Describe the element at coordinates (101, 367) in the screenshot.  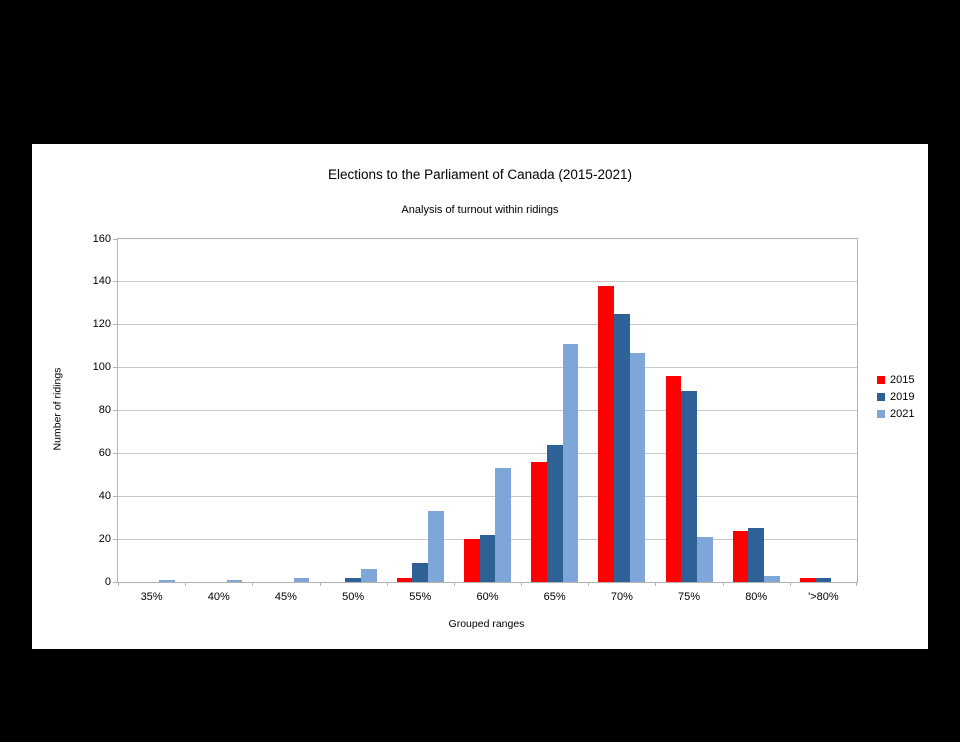
I see `y-tick-label: 100` at that location.